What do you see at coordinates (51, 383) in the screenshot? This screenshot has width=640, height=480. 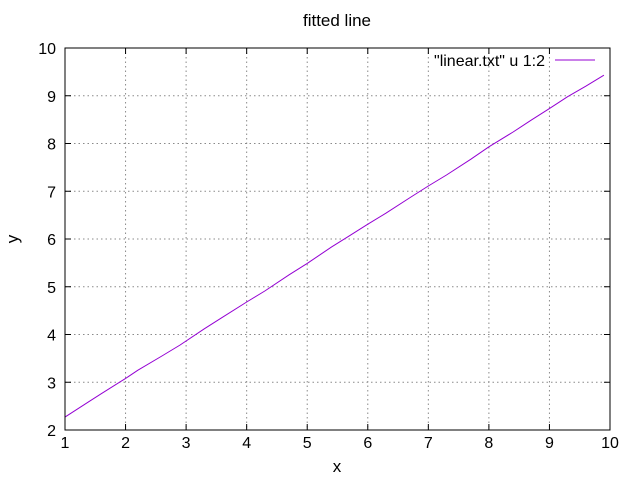 I see `y-tick-label: 3` at bounding box center [51, 383].